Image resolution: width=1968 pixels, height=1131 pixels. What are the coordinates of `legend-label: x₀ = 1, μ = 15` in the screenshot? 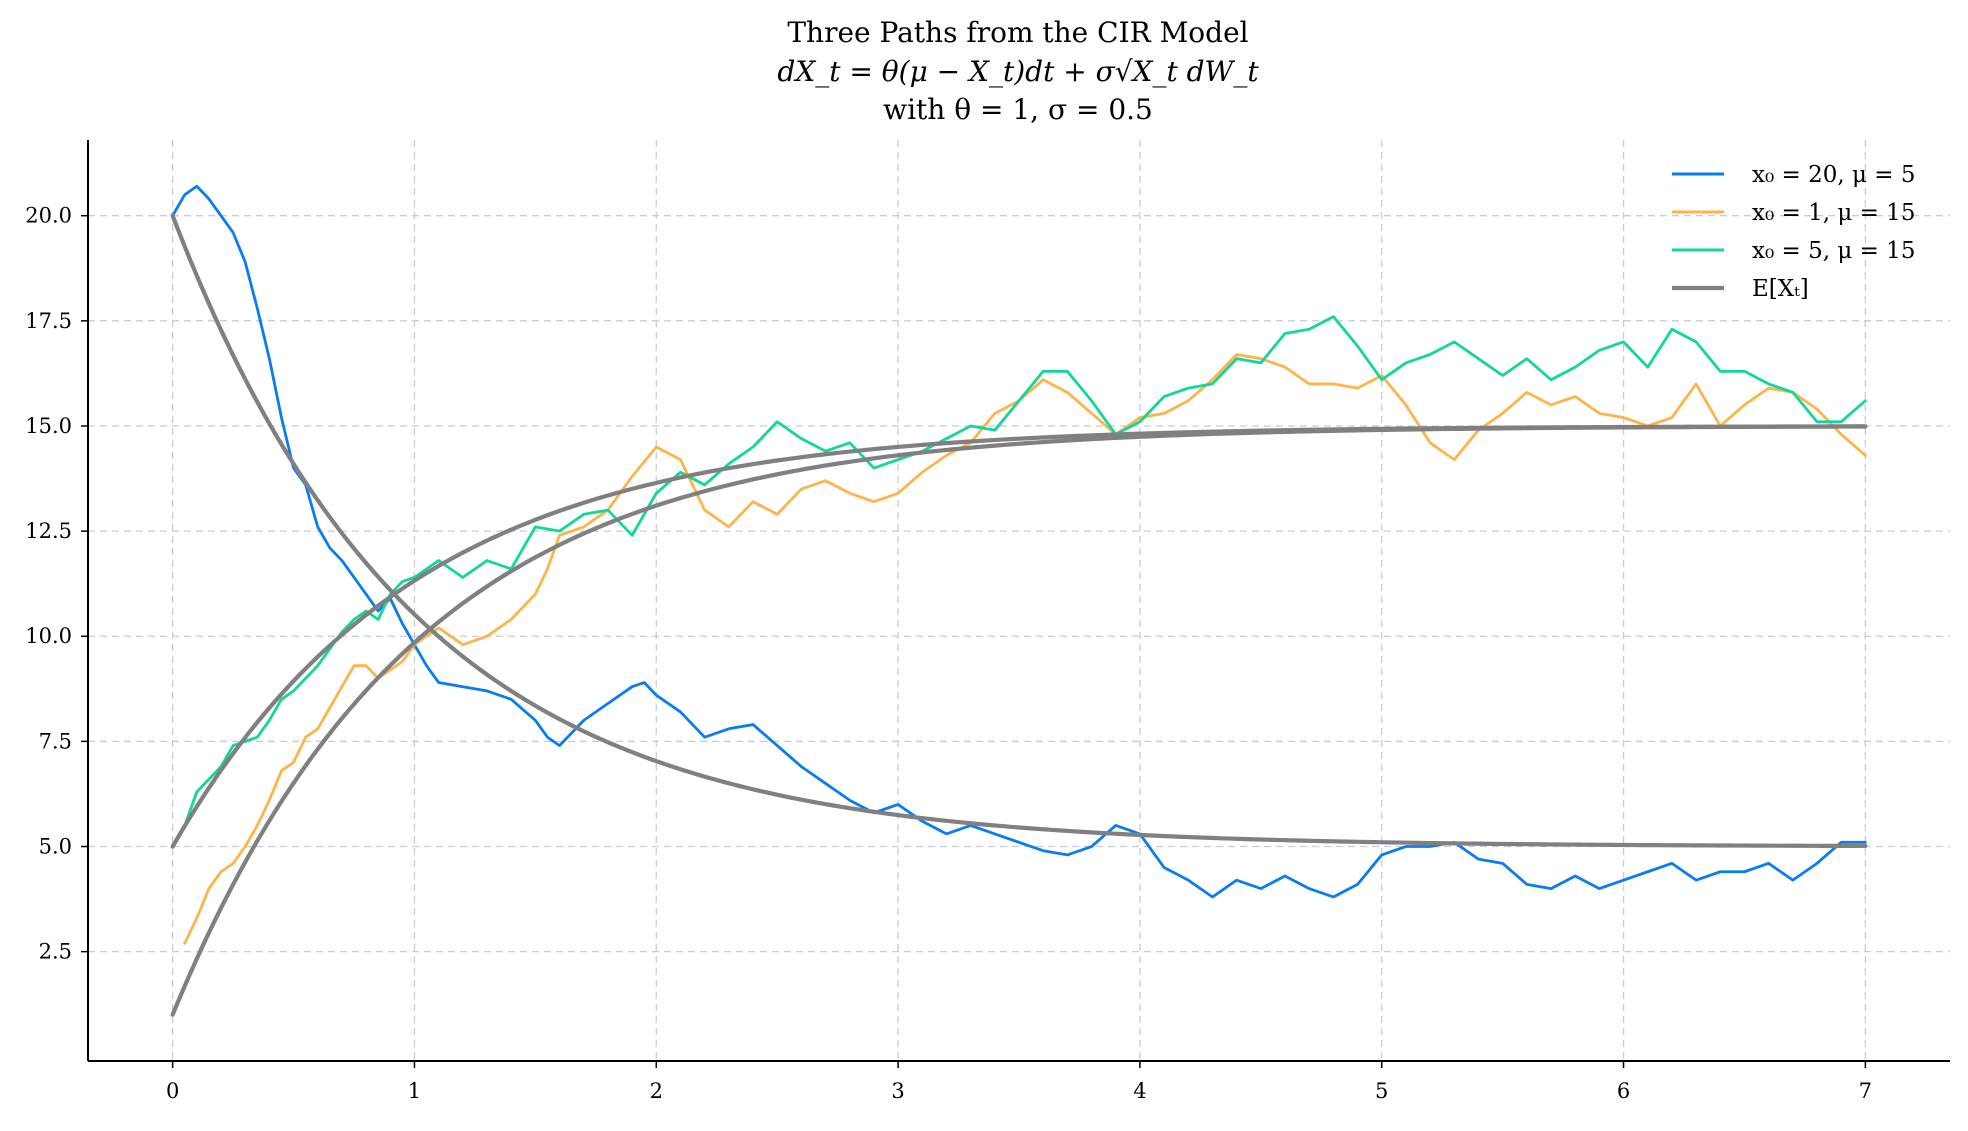 It's located at (1833, 213).